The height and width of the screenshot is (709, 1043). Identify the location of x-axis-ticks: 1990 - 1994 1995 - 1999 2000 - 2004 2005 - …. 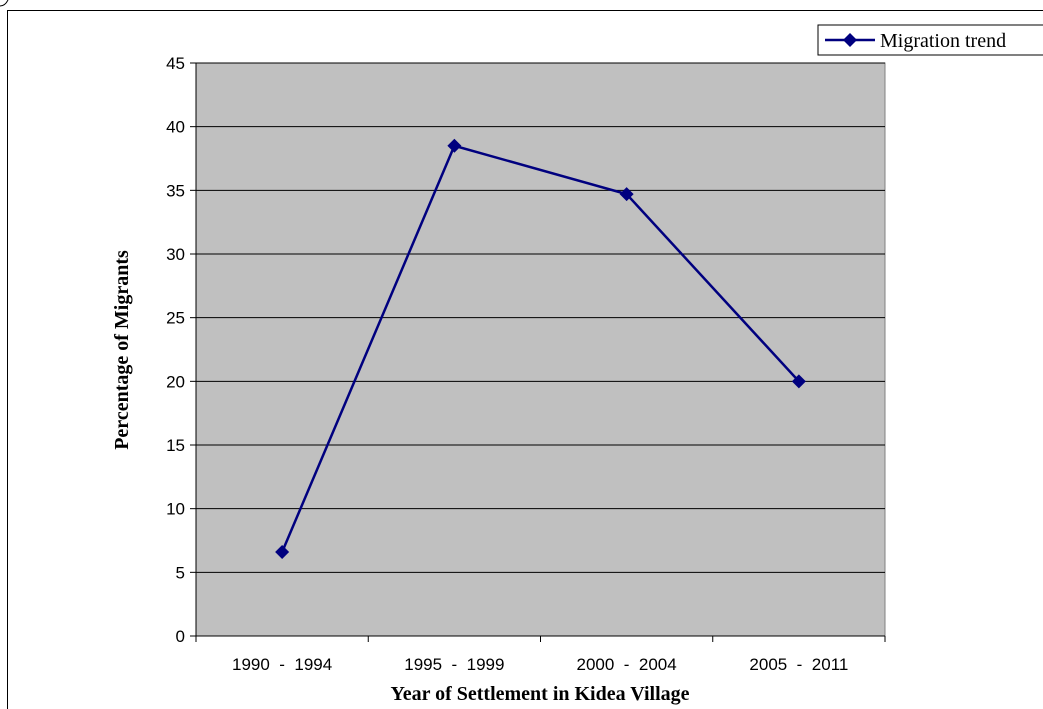
(540, 655).